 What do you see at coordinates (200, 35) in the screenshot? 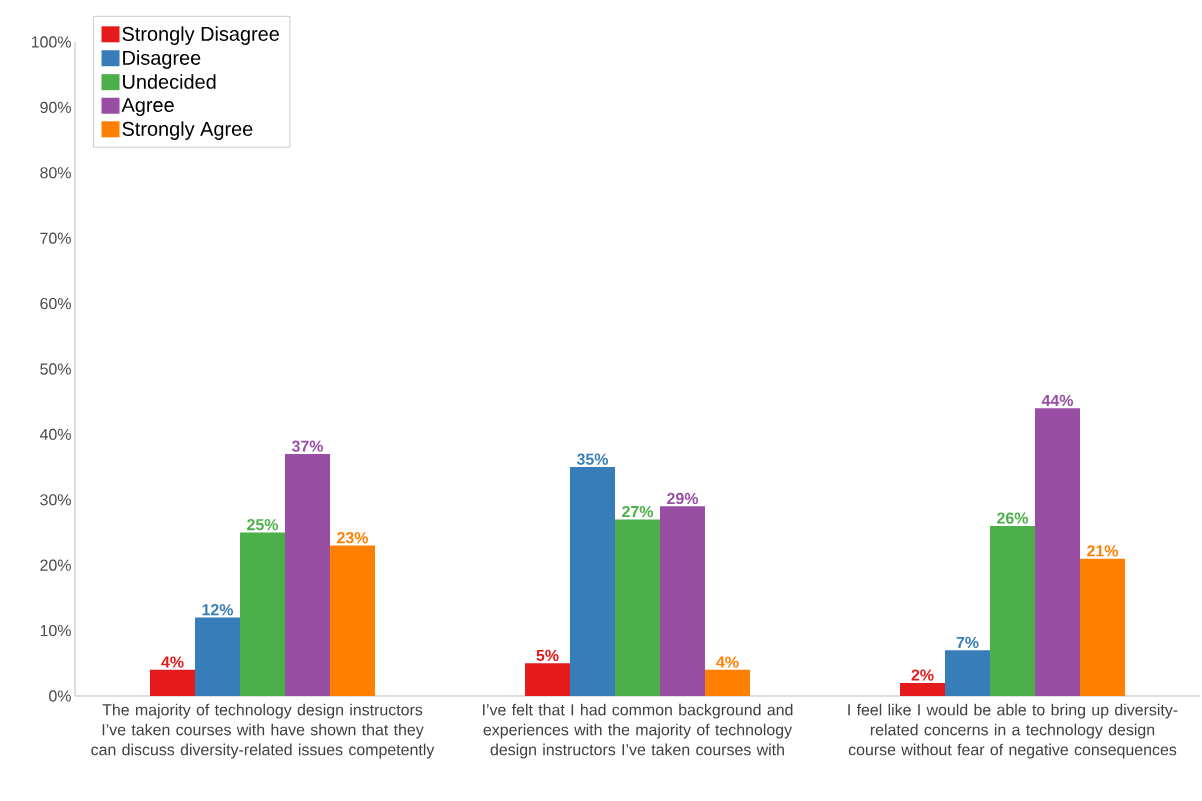
I see `legend-label: Strongly Disagree` at bounding box center [200, 35].